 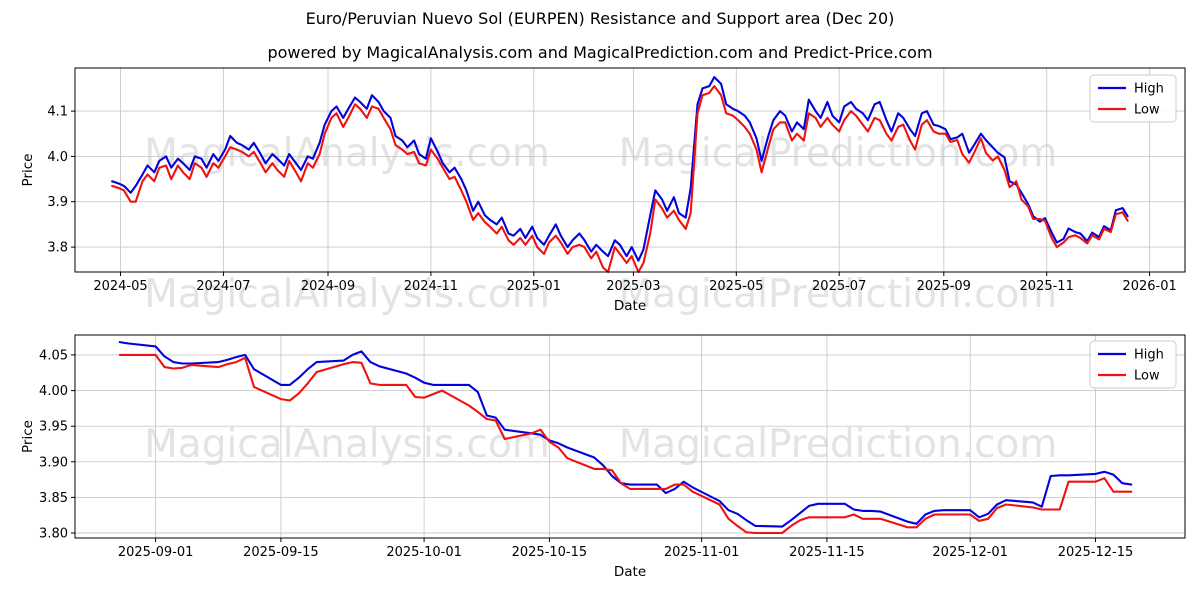 What do you see at coordinates (53, 534) in the screenshot?
I see `y-tick-label: 3.80` at bounding box center [53, 534].